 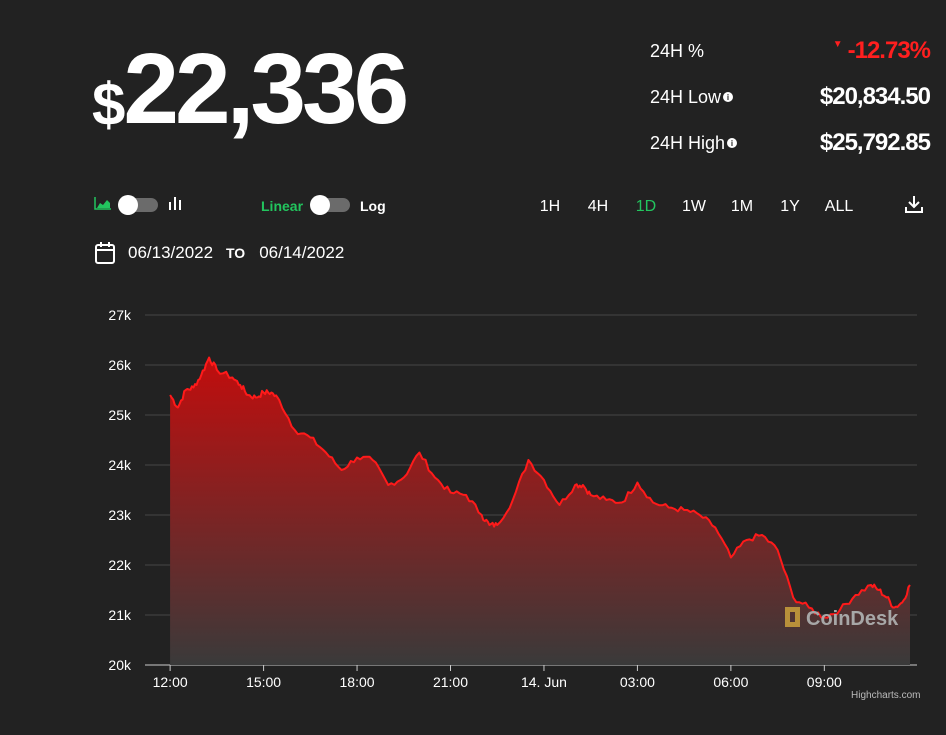 What do you see at coordinates (637, 682) in the screenshot?
I see `x-tick-label: 03:00` at bounding box center [637, 682].